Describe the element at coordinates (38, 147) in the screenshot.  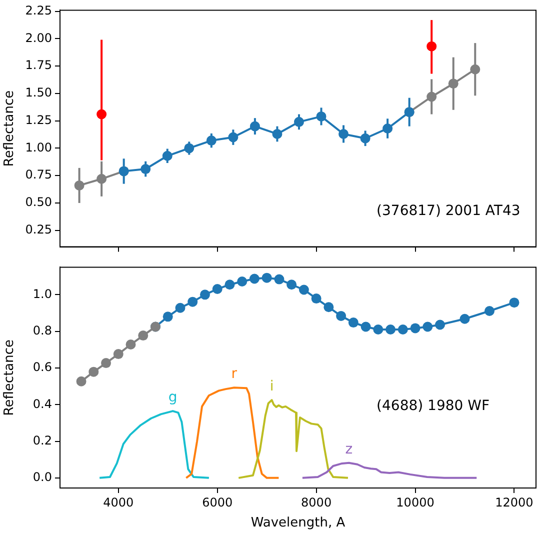
I see `y-tick-label: 1.00` at that location.